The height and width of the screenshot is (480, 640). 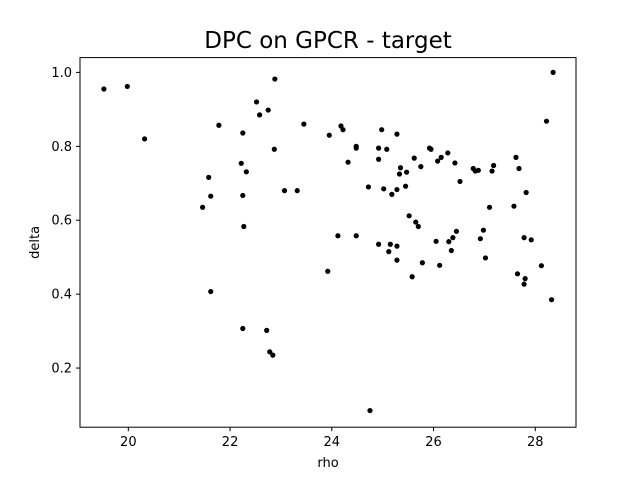 What do you see at coordinates (61, 221) in the screenshot?
I see `y-tick-label: 0.6` at bounding box center [61, 221].